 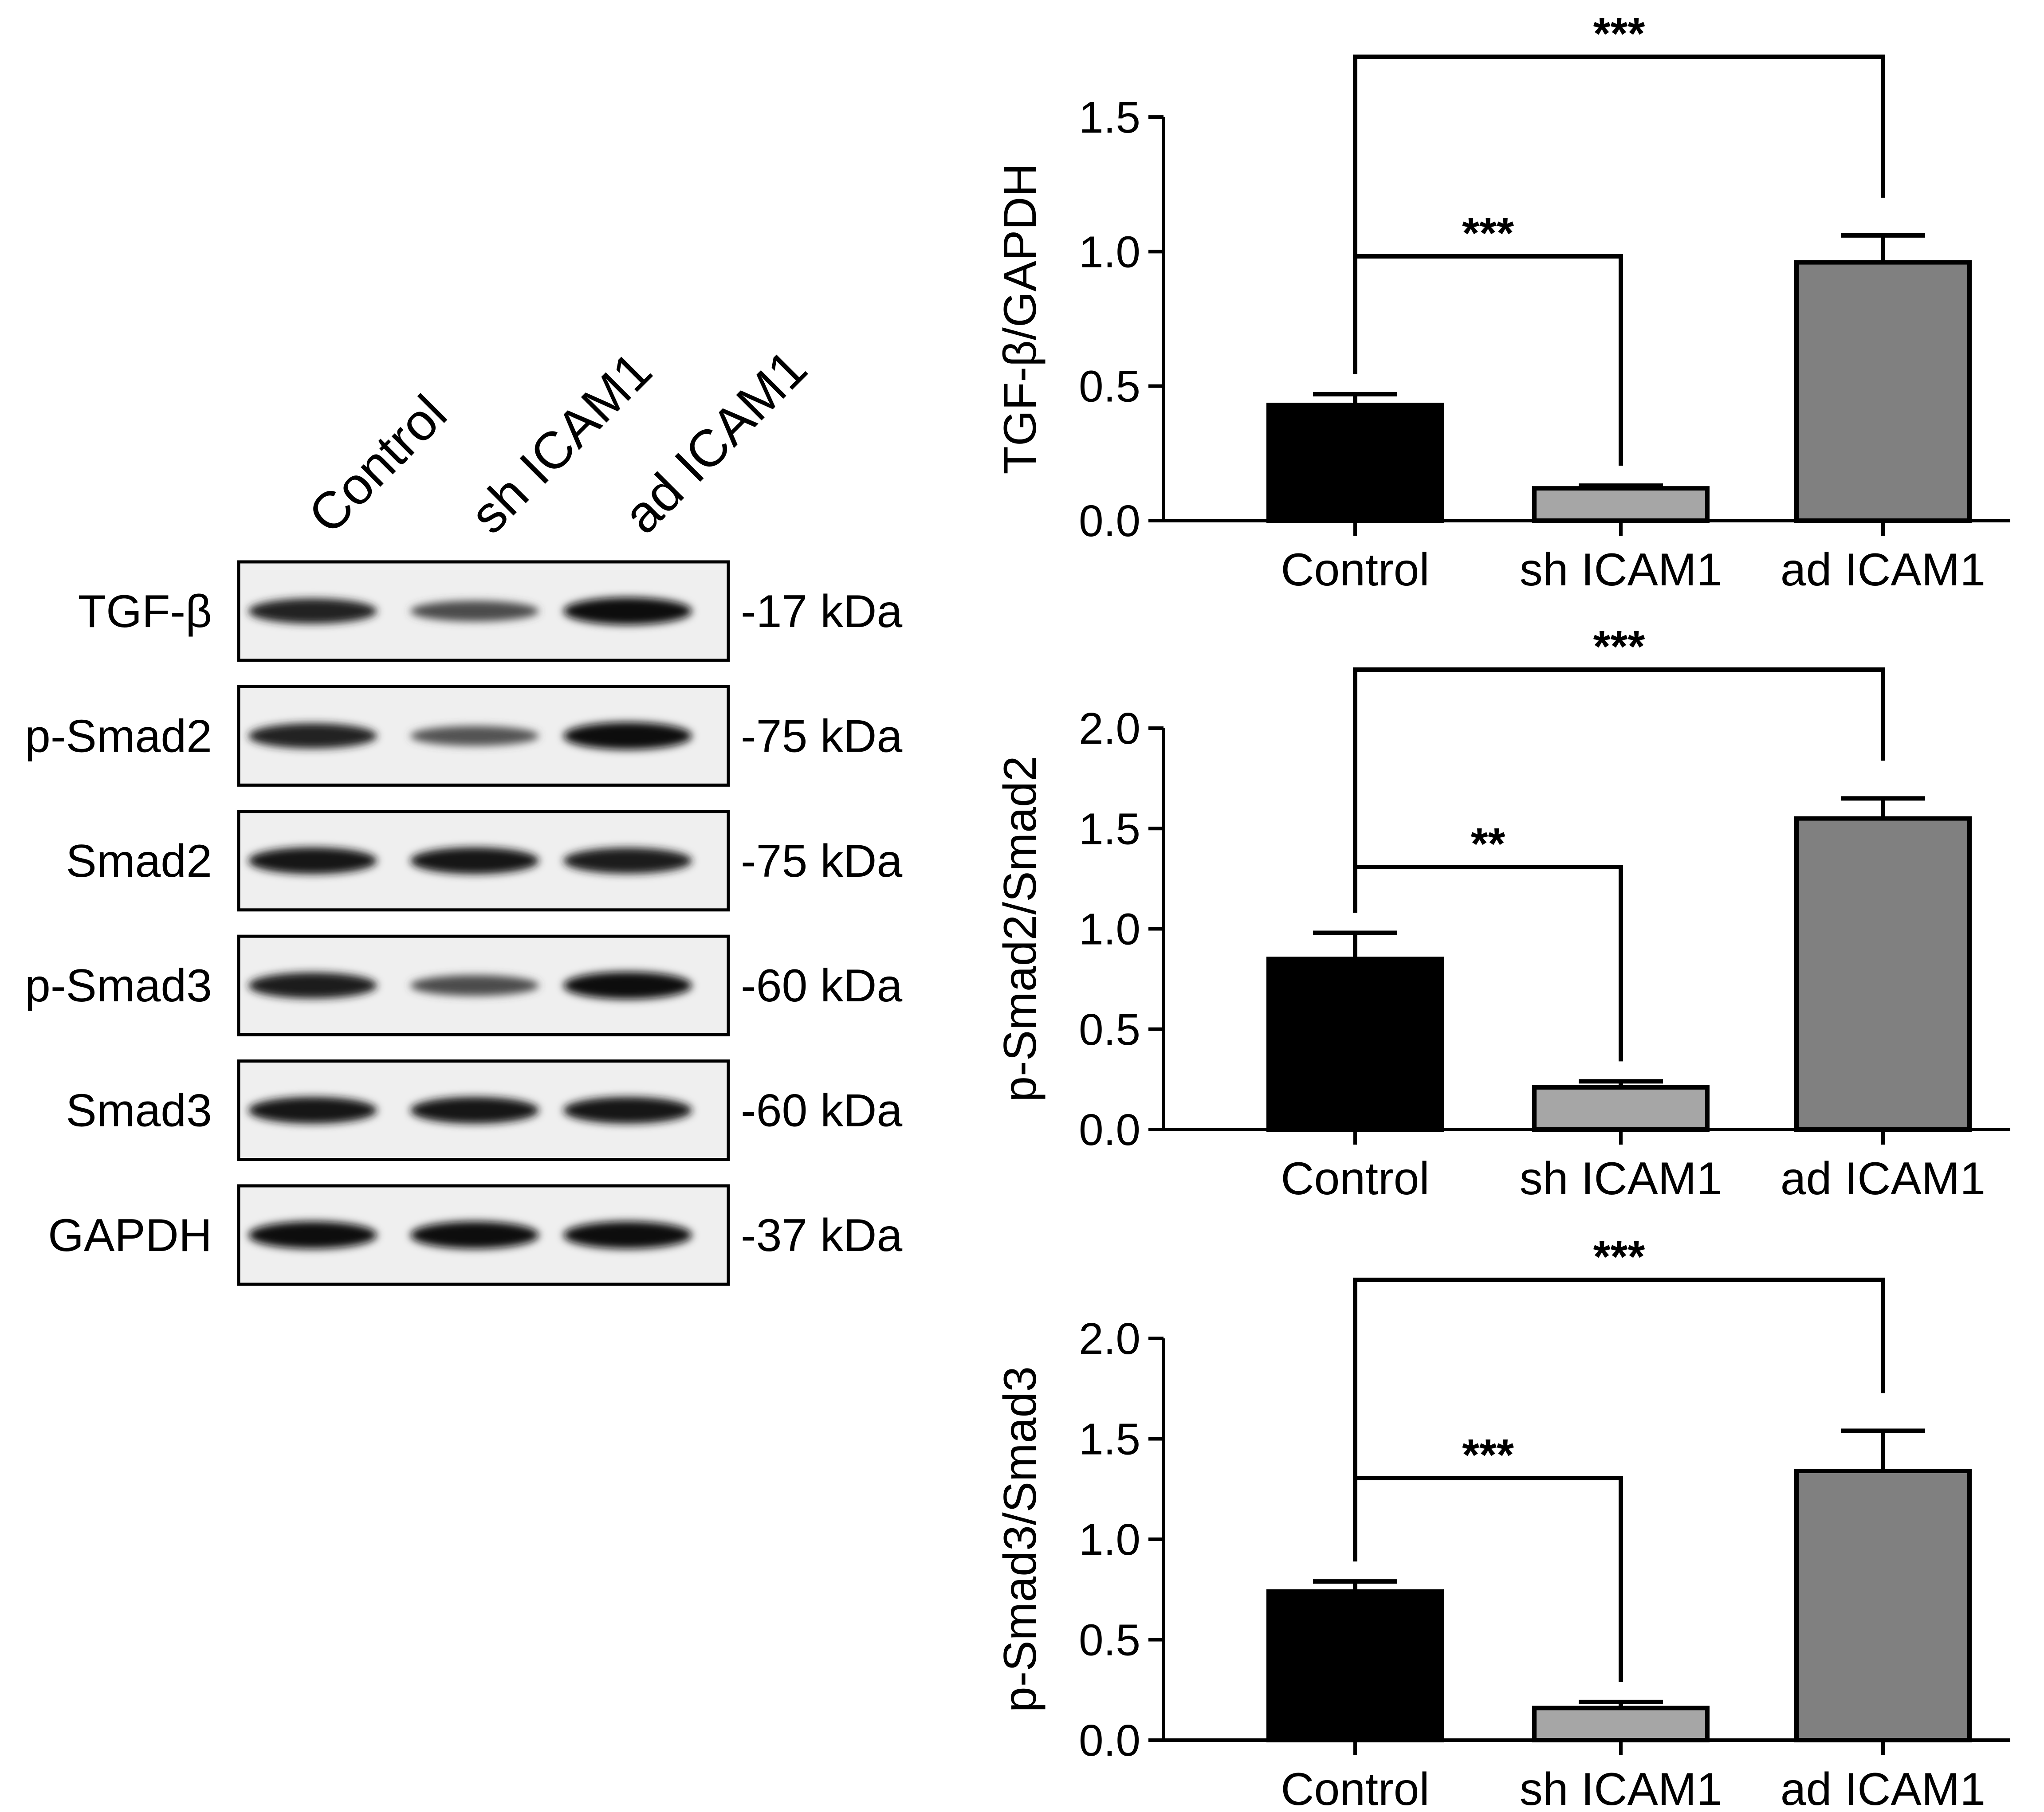 What do you see at coordinates (377, 464) in the screenshot?
I see `lane-label: Control` at bounding box center [377, 464].